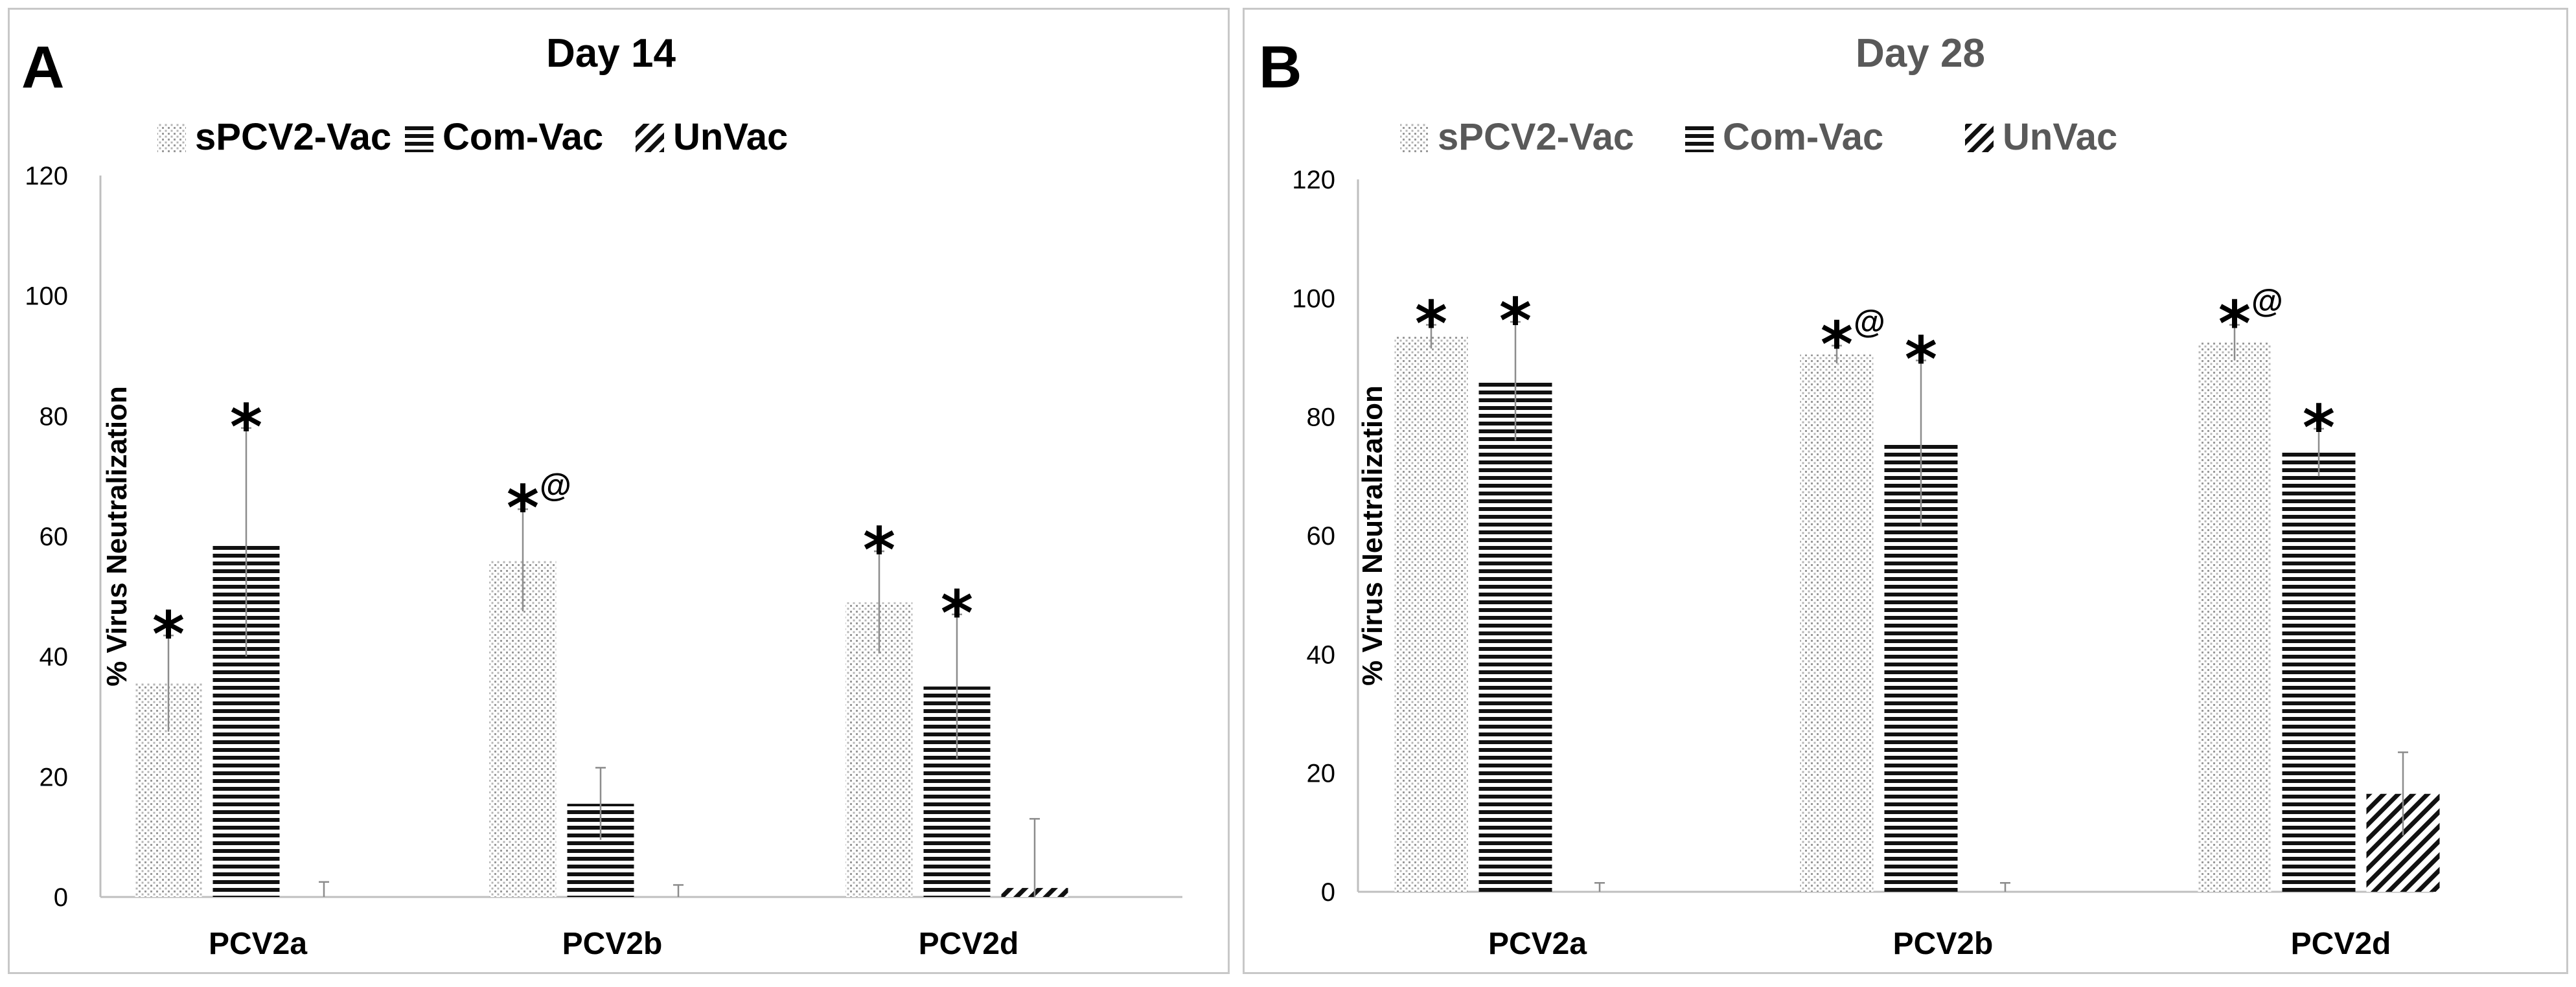 The width and height of the screenshot is (2576, 987). What do you see at coordinates (42, 67) in the screenshot?
I see `panel-letter: A` at bounding box center [42, 67].